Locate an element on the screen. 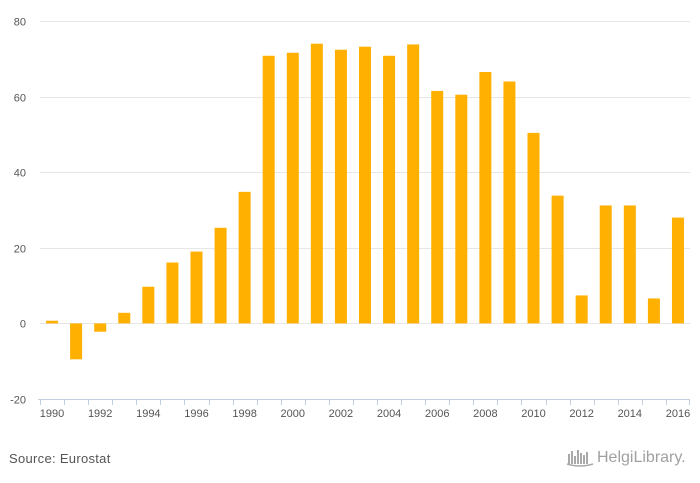 The image size is (700, 483). y-tick-label: 40 is located at coordinates (20, 174).